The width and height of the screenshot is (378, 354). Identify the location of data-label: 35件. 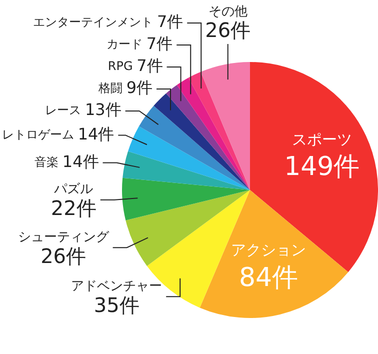
(117, 304).